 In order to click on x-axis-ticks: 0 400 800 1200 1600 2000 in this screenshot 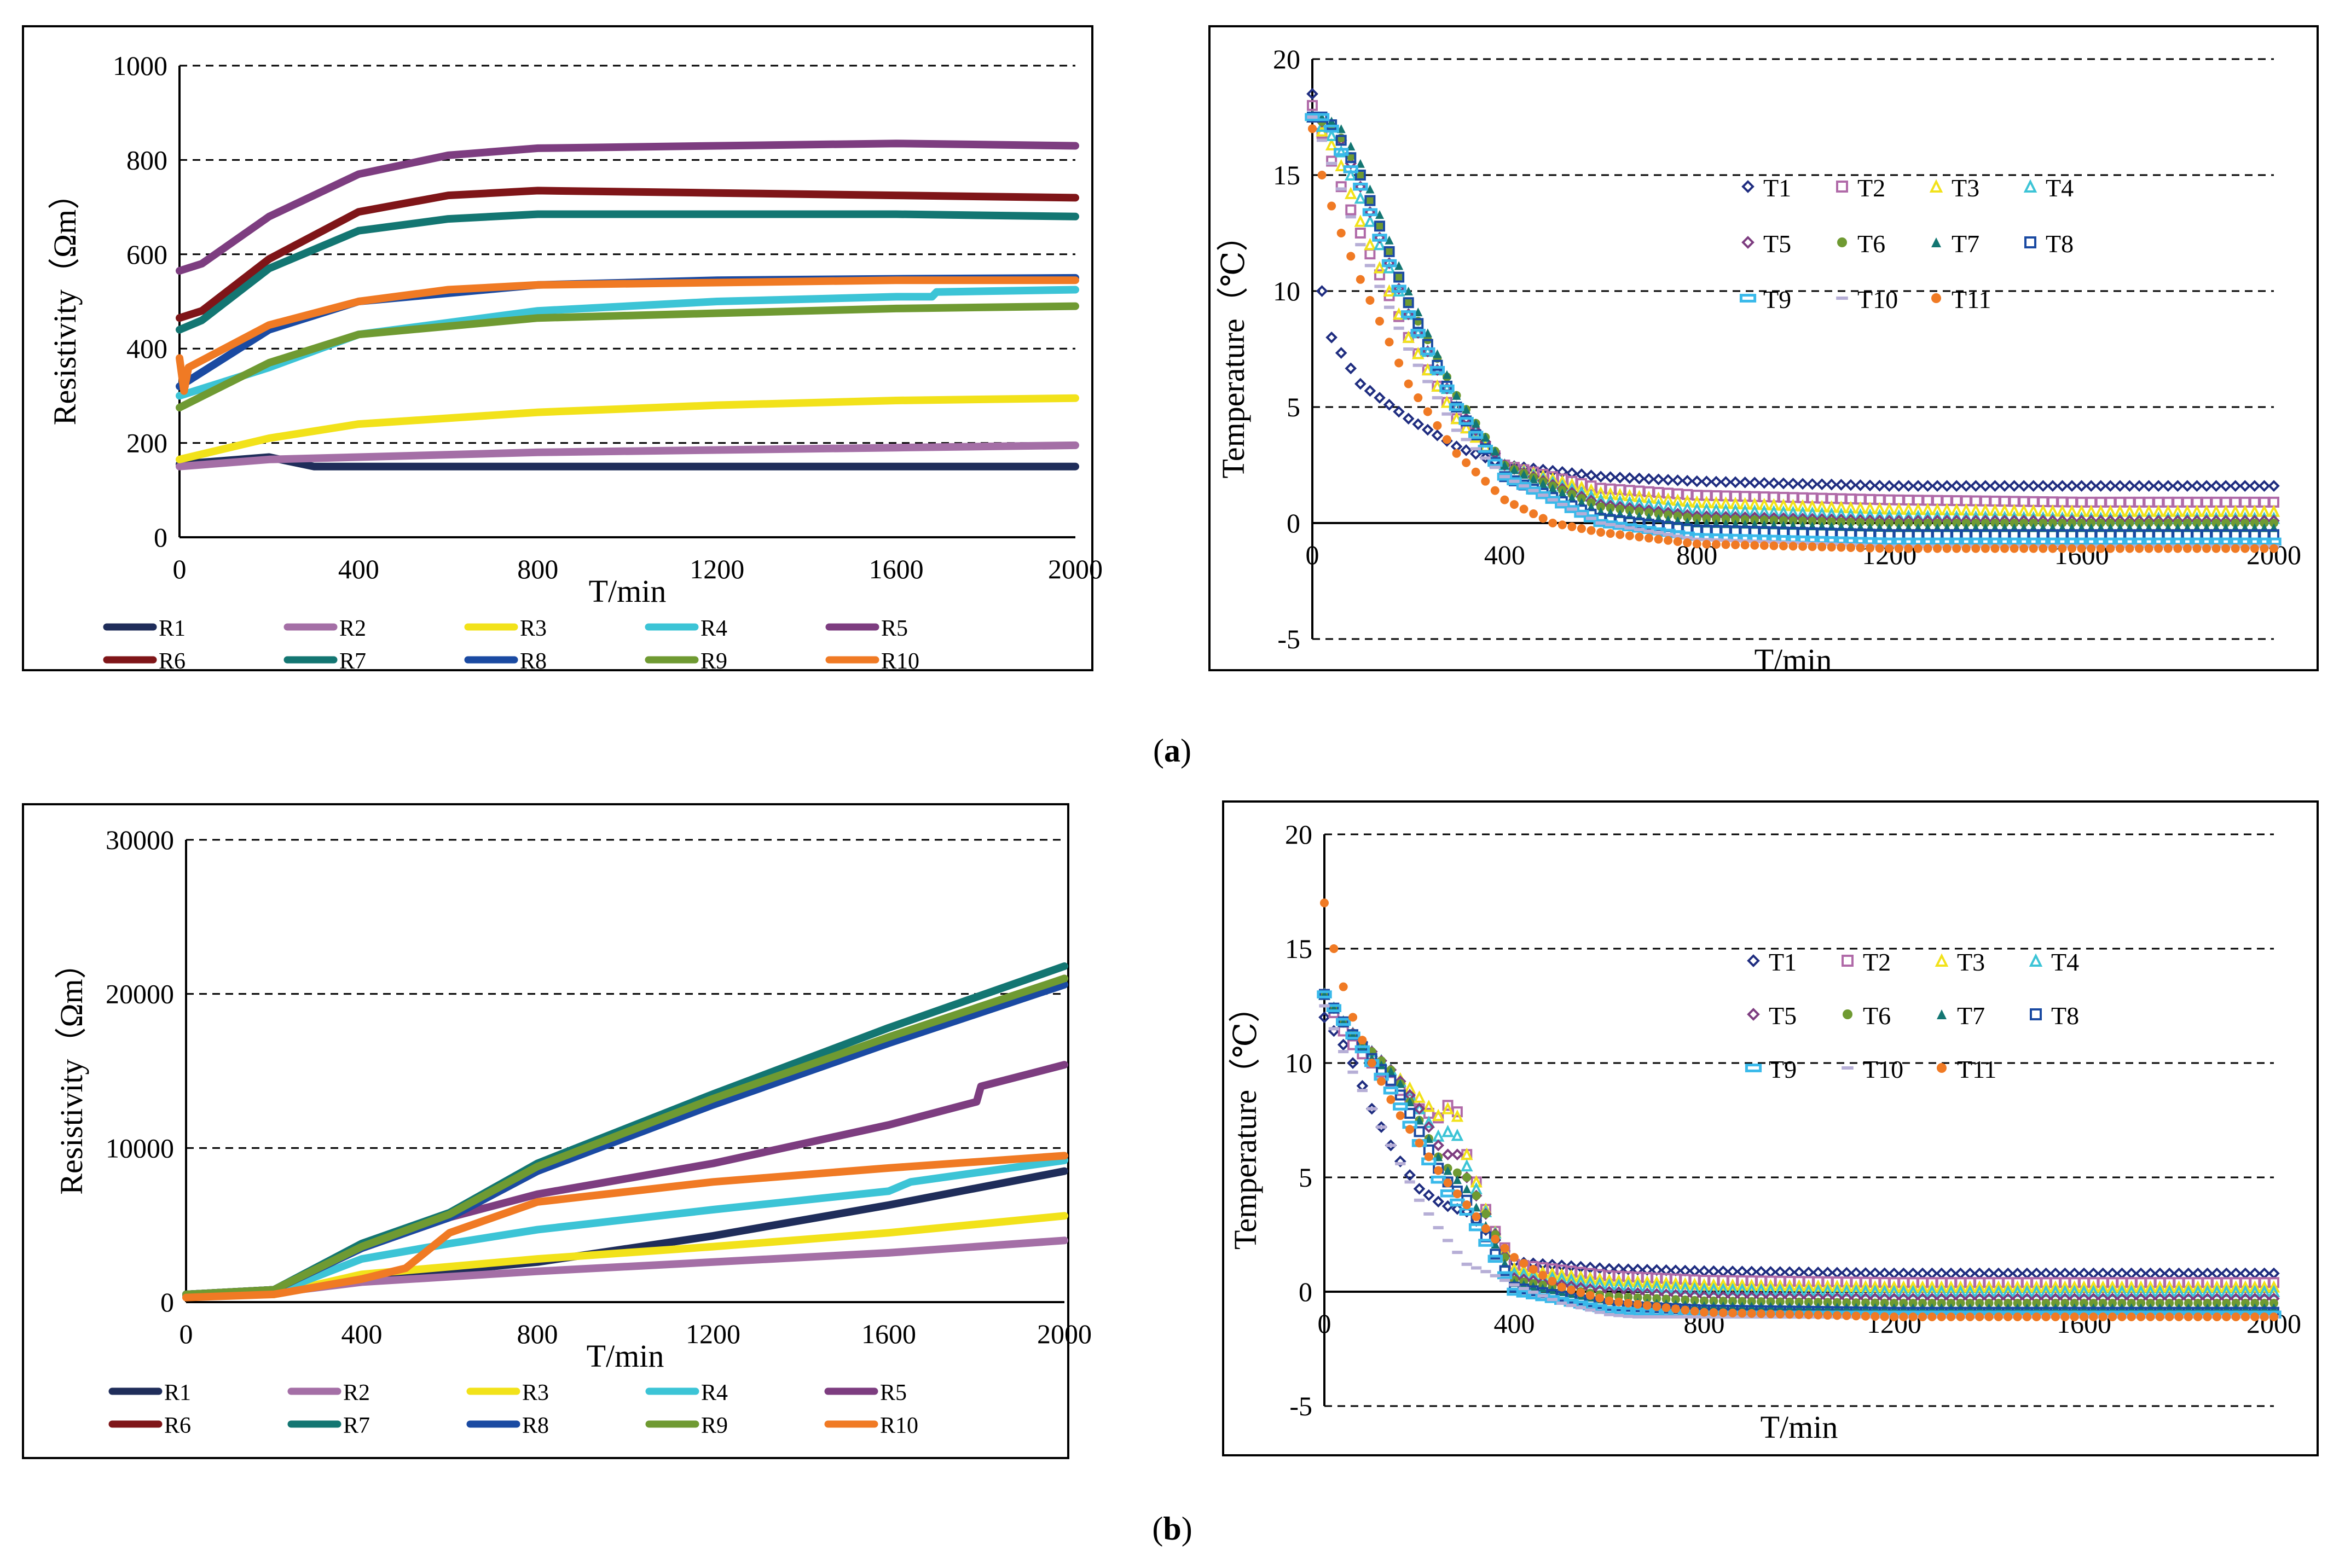, I will do `click(638, 569)`.